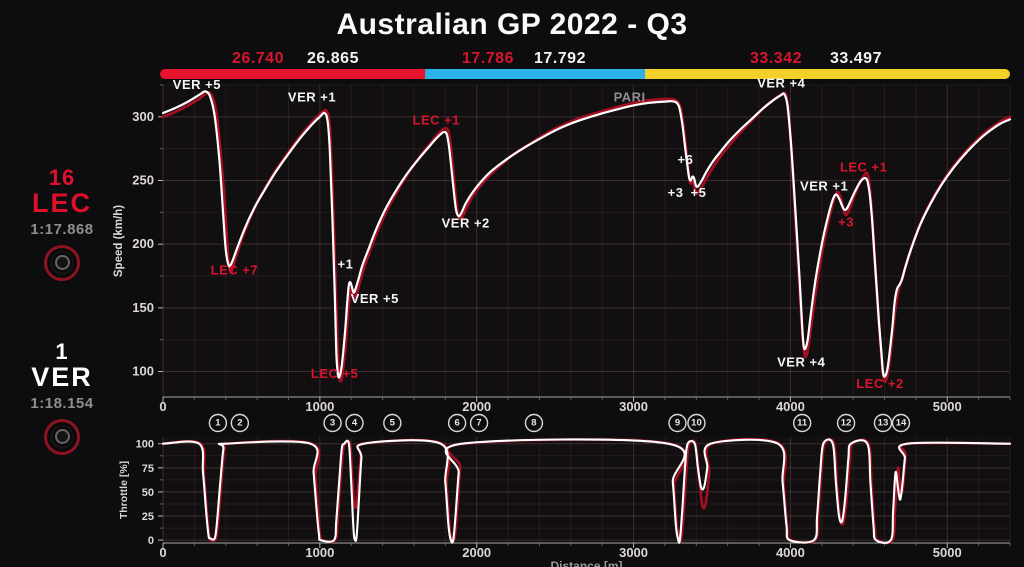  Describe the element at coordinates (143, 116) in the screenshot. I see `speed-chart-y-tick-label: 300` at that location.